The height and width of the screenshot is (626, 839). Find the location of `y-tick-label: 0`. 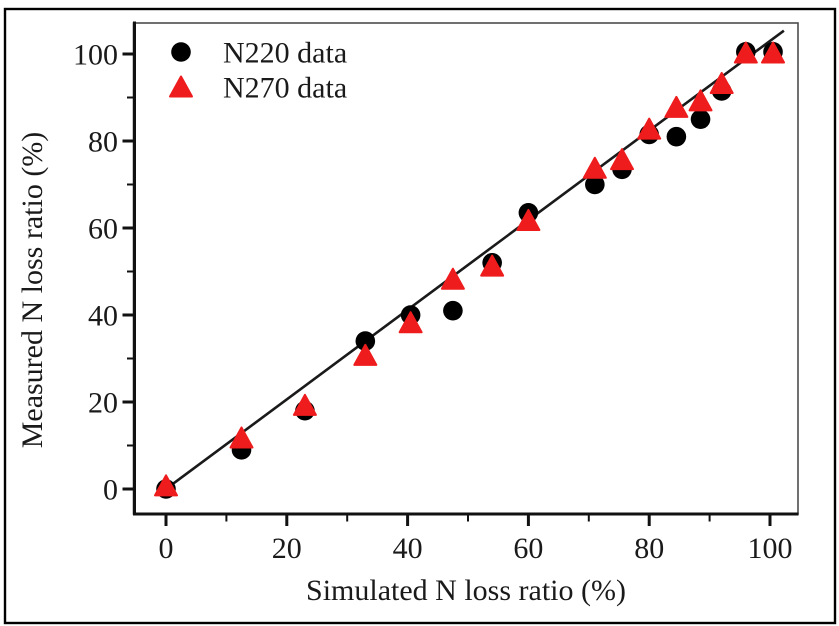

y-tick-label: 0 is located at coordinates (110, 490).